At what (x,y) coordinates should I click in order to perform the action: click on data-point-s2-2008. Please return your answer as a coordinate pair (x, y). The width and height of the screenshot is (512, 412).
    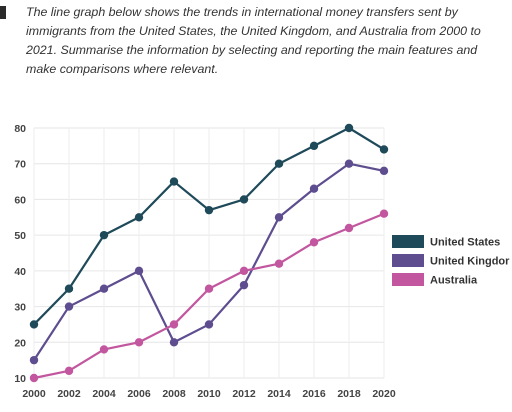
    Looking at the image, I should click on (174, 324).